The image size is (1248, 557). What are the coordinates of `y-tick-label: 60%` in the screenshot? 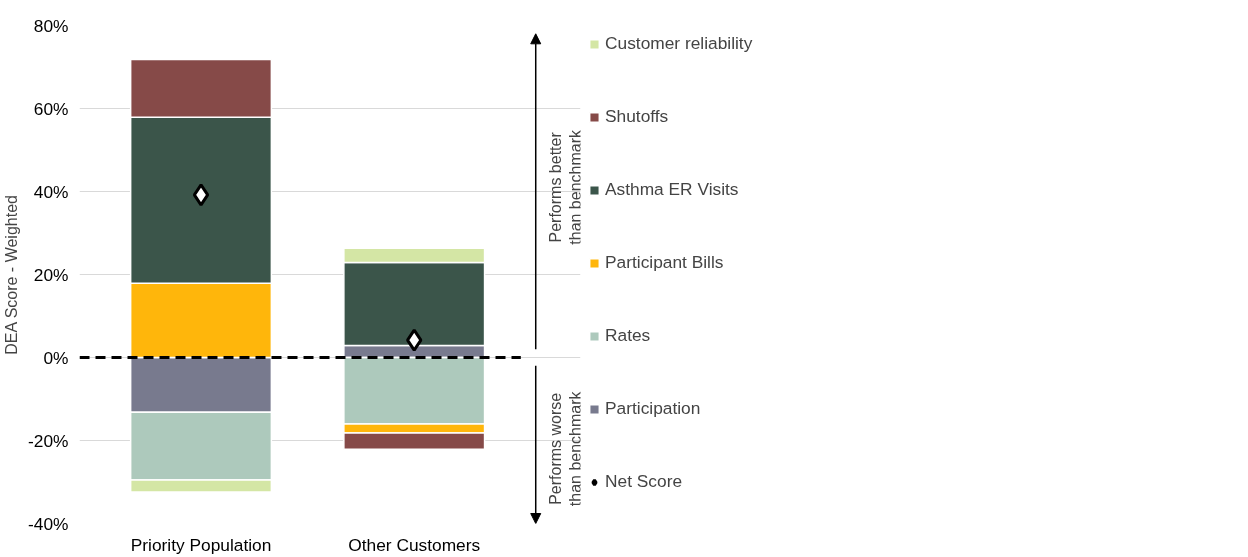 It's located at (51, 108).